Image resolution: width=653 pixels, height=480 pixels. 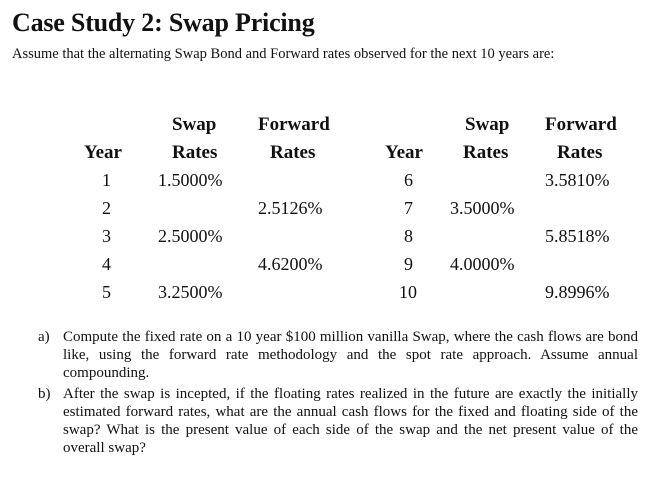 I want to click on right-row-7-year: 7, so click(x=408, y=208).